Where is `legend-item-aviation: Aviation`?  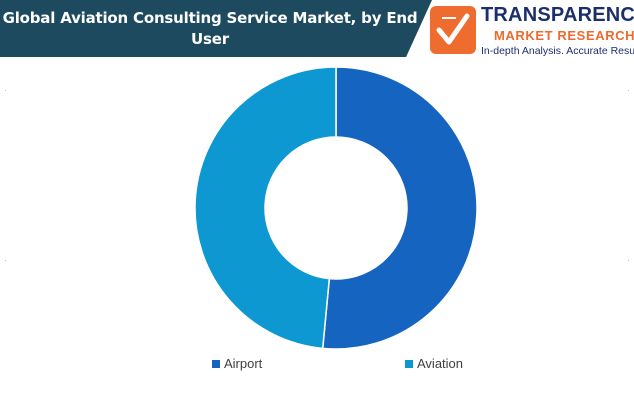 legend-item-aviation: Aviation is located at coordinates (434, 363).